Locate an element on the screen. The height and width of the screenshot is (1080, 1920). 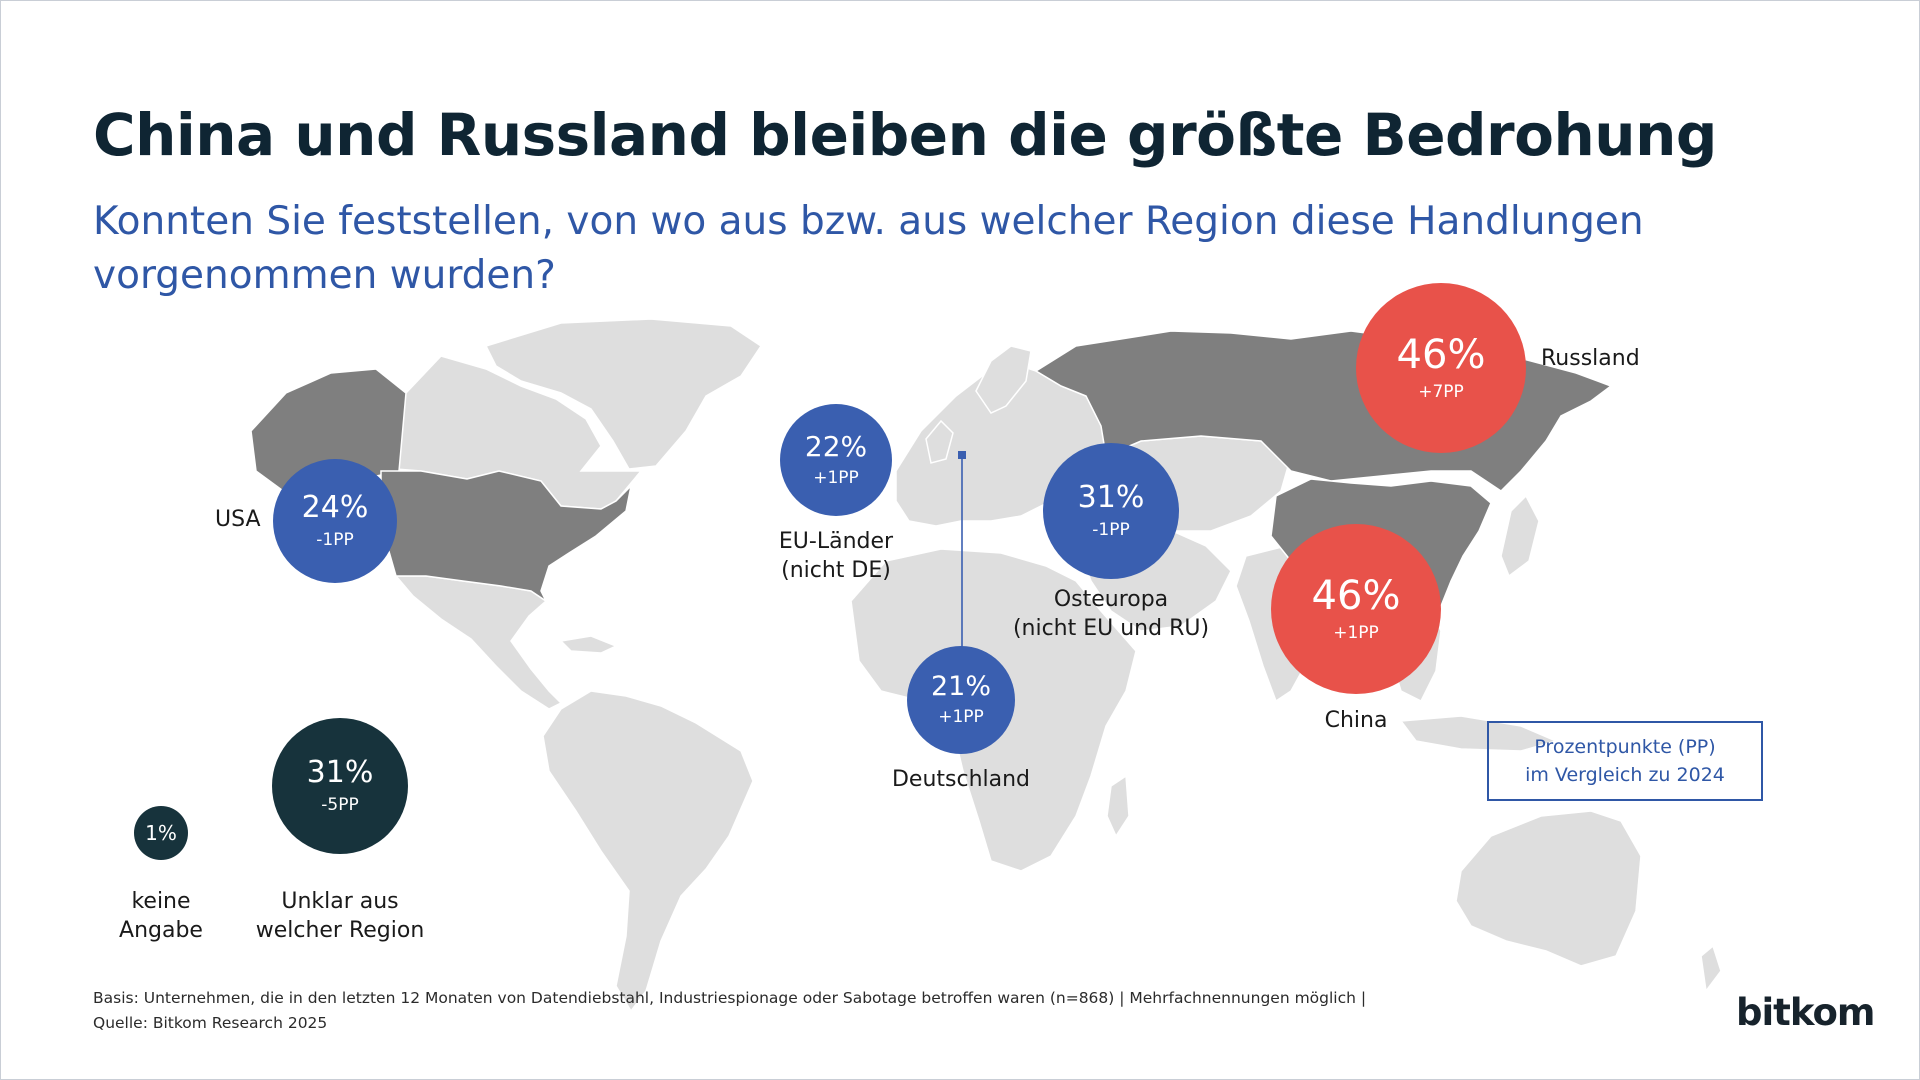
bitkom-logo: bitkom is located at coordinates (1805, 1012).